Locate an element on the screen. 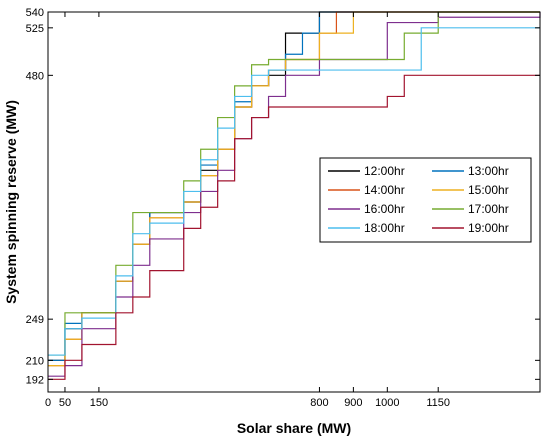  y-tick-label-5: 540 is located at coordinates (35, 13).